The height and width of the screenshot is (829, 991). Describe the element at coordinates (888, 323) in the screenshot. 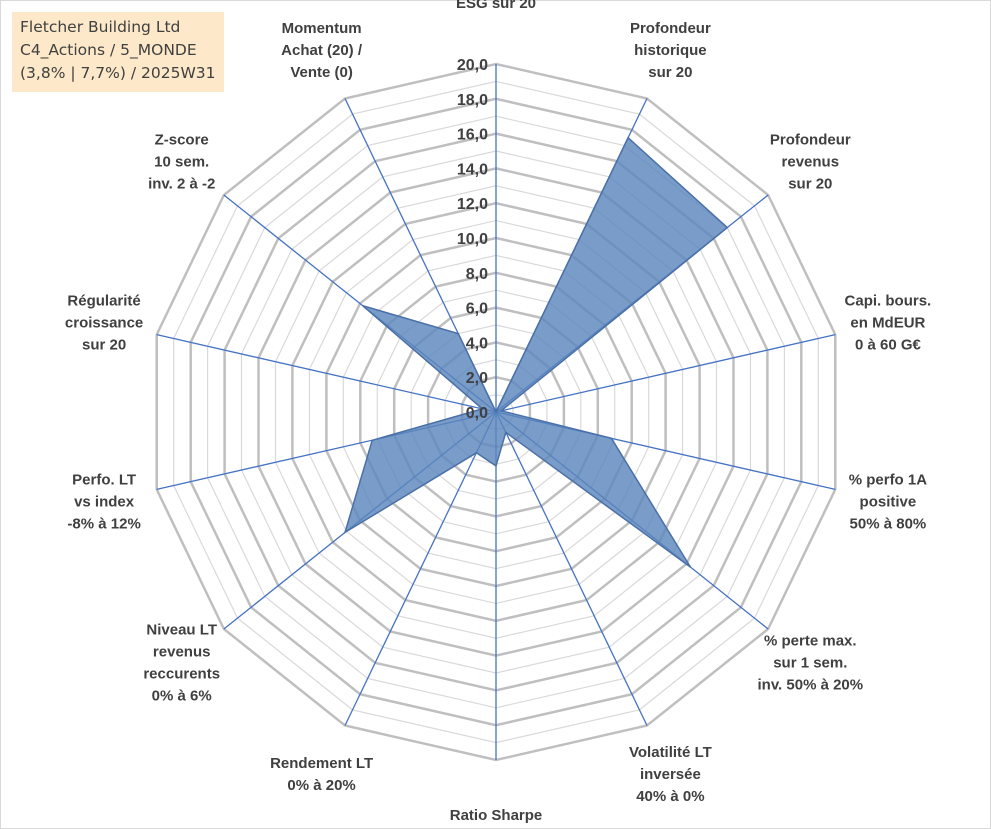

I see `axis-label: Capi. bours. en MdEUR 0 à 60 G€` at that location.